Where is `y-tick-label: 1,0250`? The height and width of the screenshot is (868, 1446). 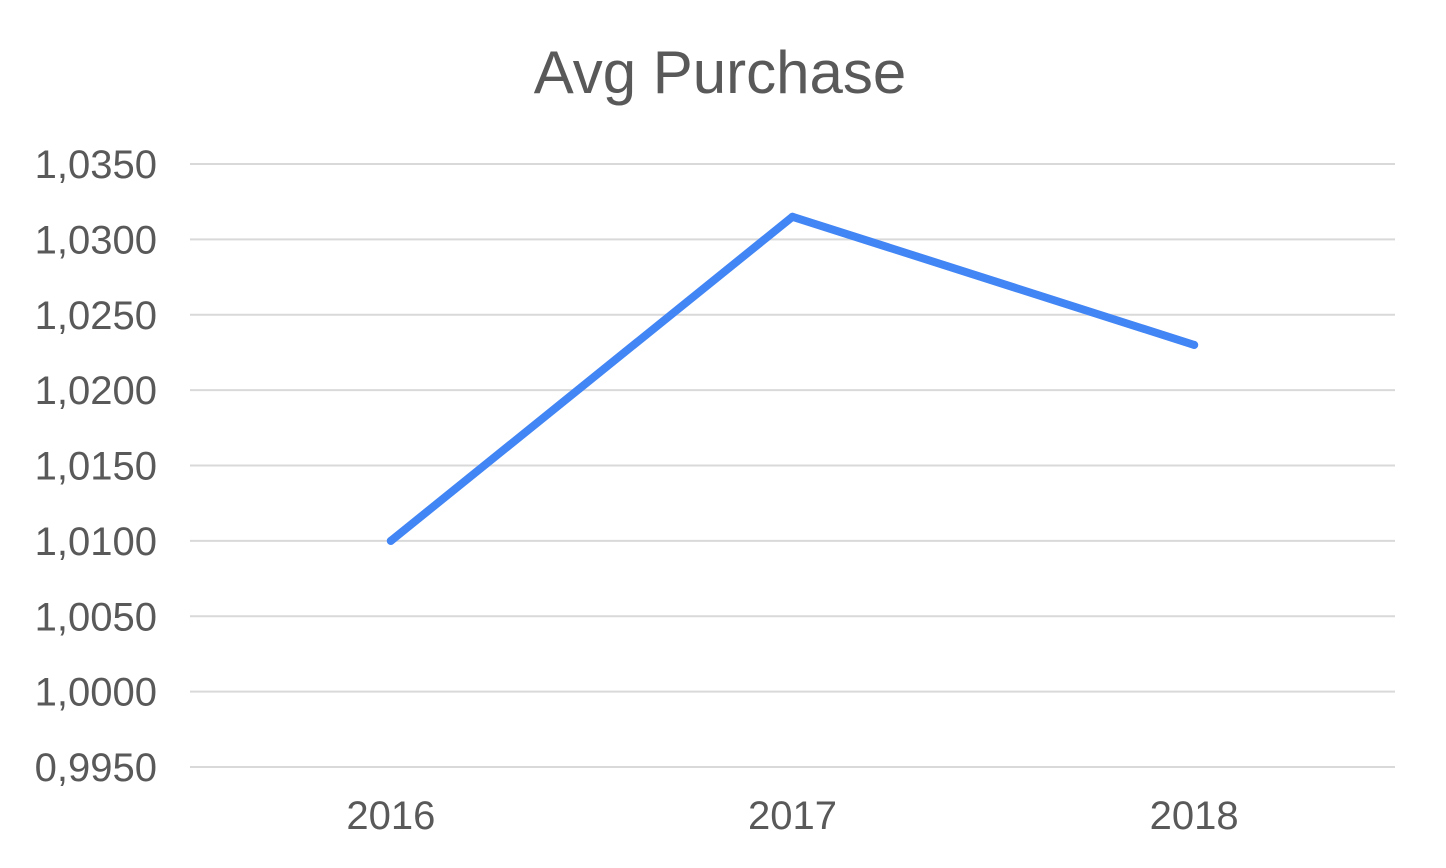 y-tick-label: 1,0250 is located at coordinates (96, 316).